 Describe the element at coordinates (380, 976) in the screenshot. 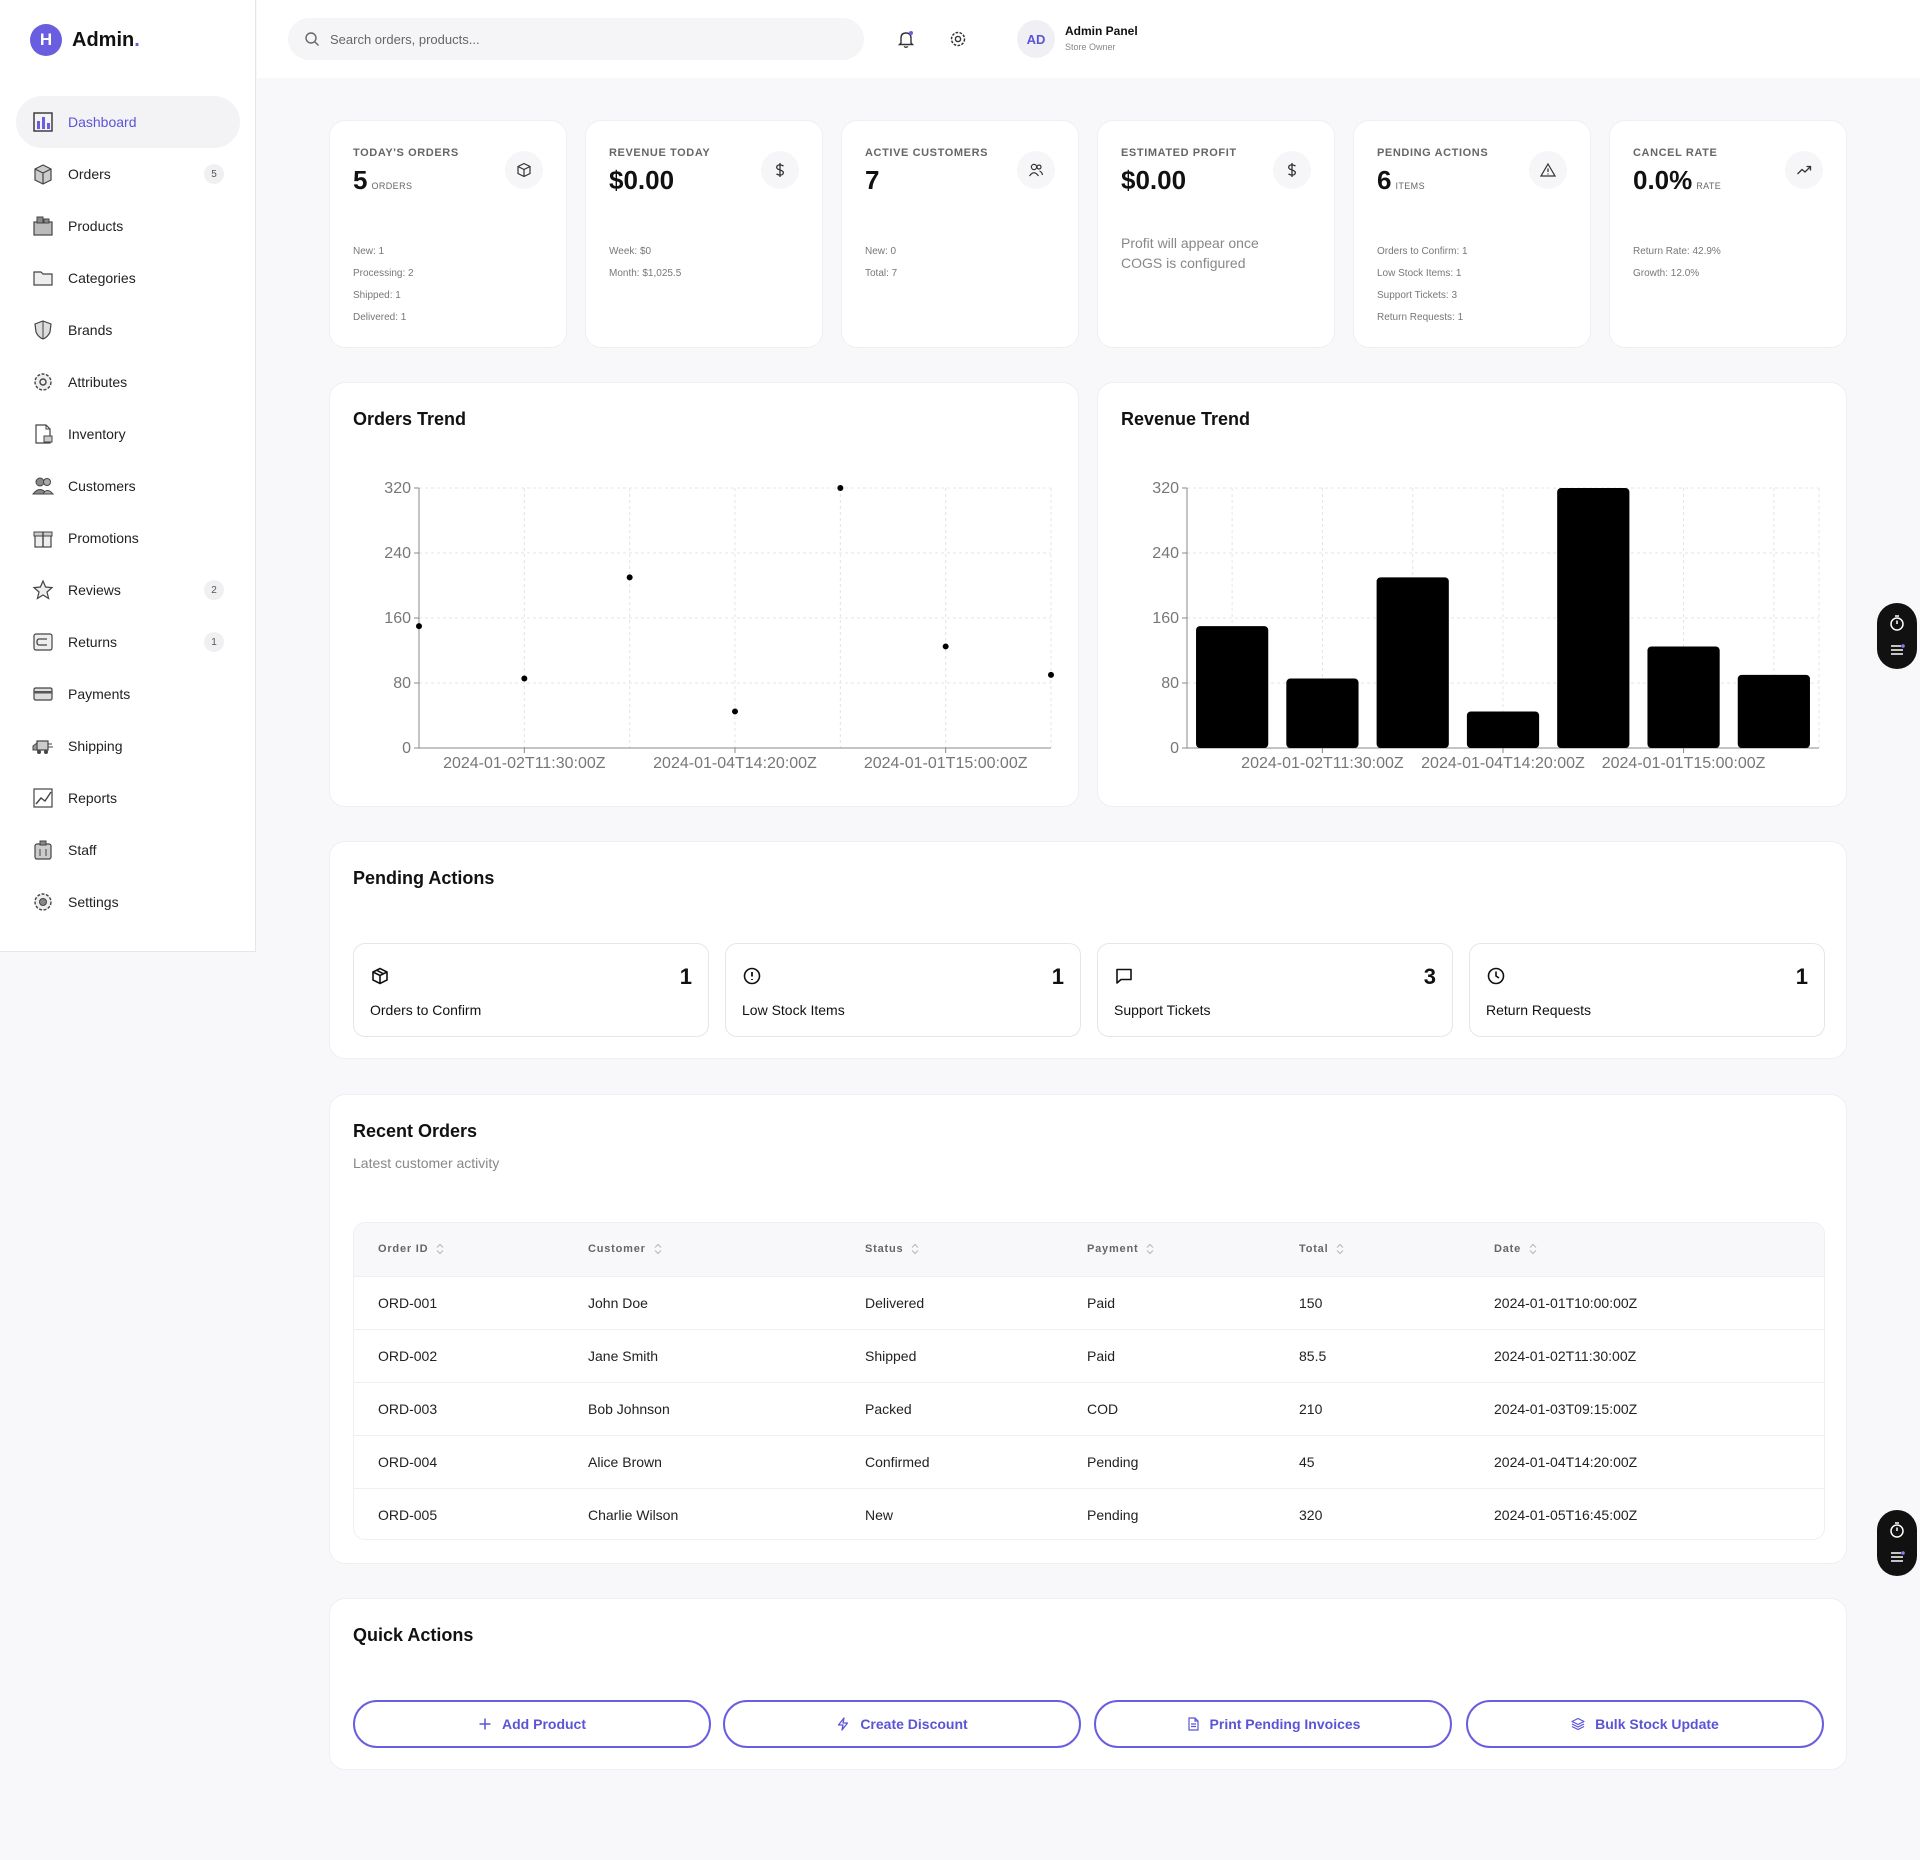

I see `box-icon` at that location.